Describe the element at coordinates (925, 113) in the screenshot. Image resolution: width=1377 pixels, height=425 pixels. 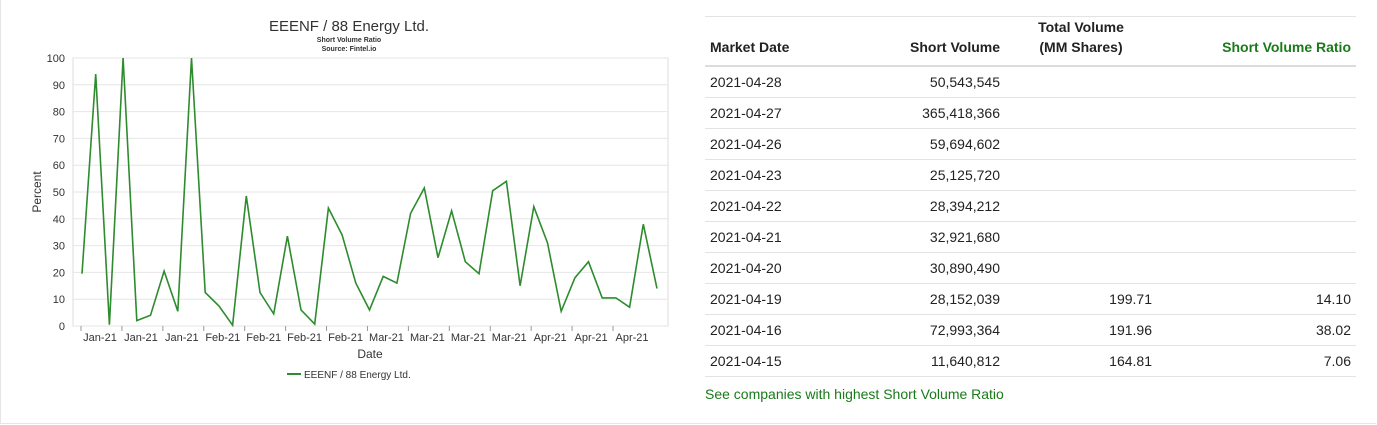
I see `cell-short-volume: 365,418,366` at that location.